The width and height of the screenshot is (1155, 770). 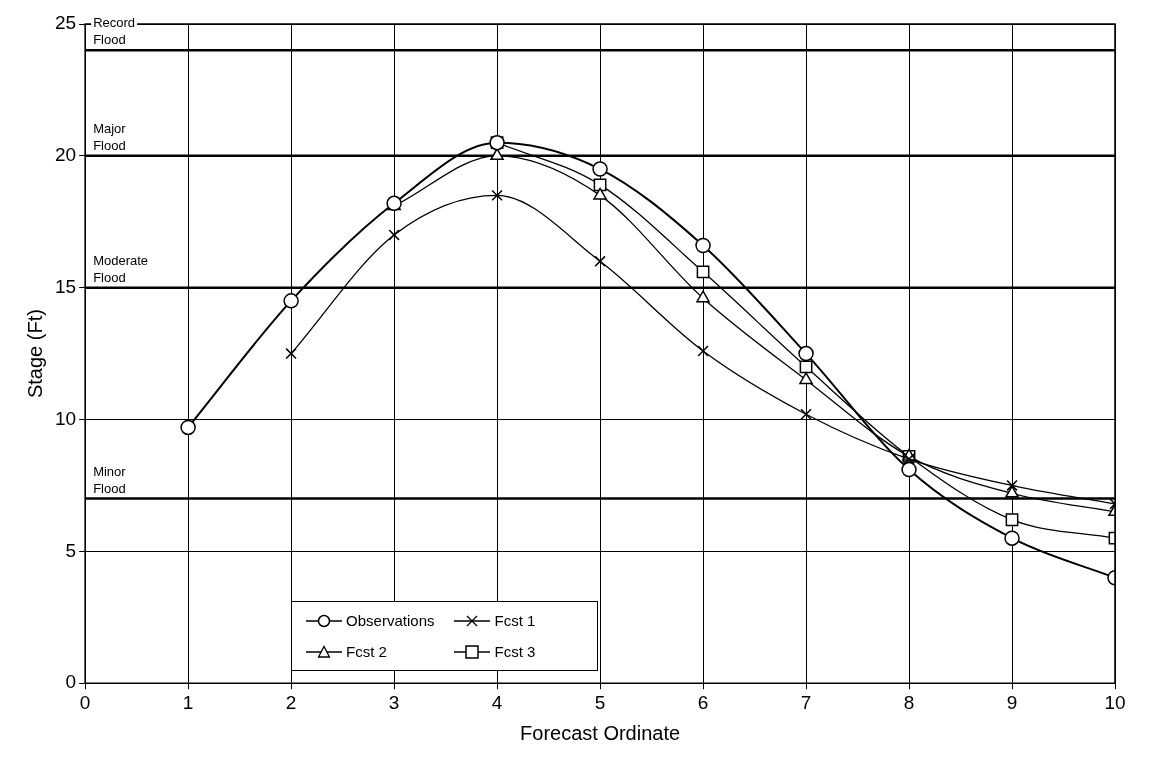 What do you see at coordinates (291, 702) in the screenshot?
I see `x-tick-label: 2` at bounding box center [291, 702].